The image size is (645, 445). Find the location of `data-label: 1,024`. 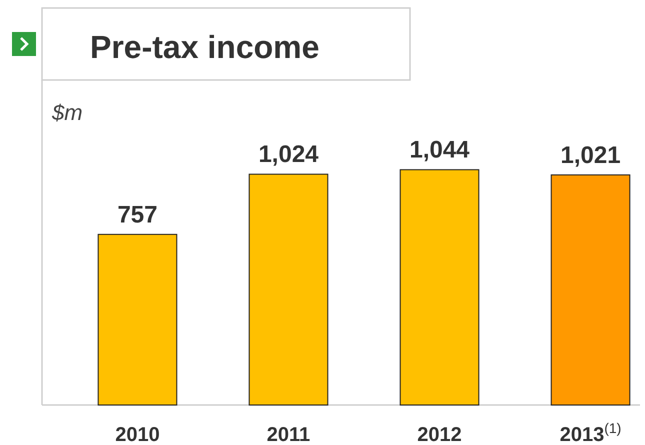

data-label: 1,024 is located at coordinates (289, 154).